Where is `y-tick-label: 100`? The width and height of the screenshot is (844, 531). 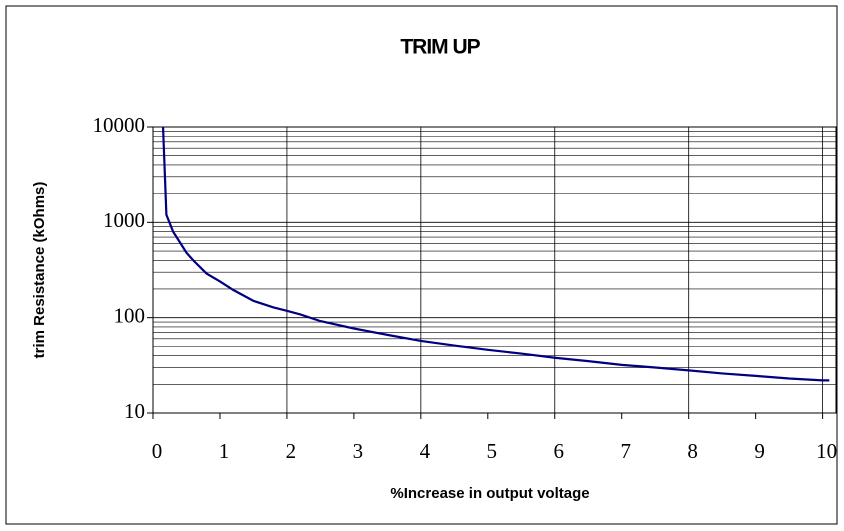
y-tick-label: 100 is located at coordinates (130, 315).